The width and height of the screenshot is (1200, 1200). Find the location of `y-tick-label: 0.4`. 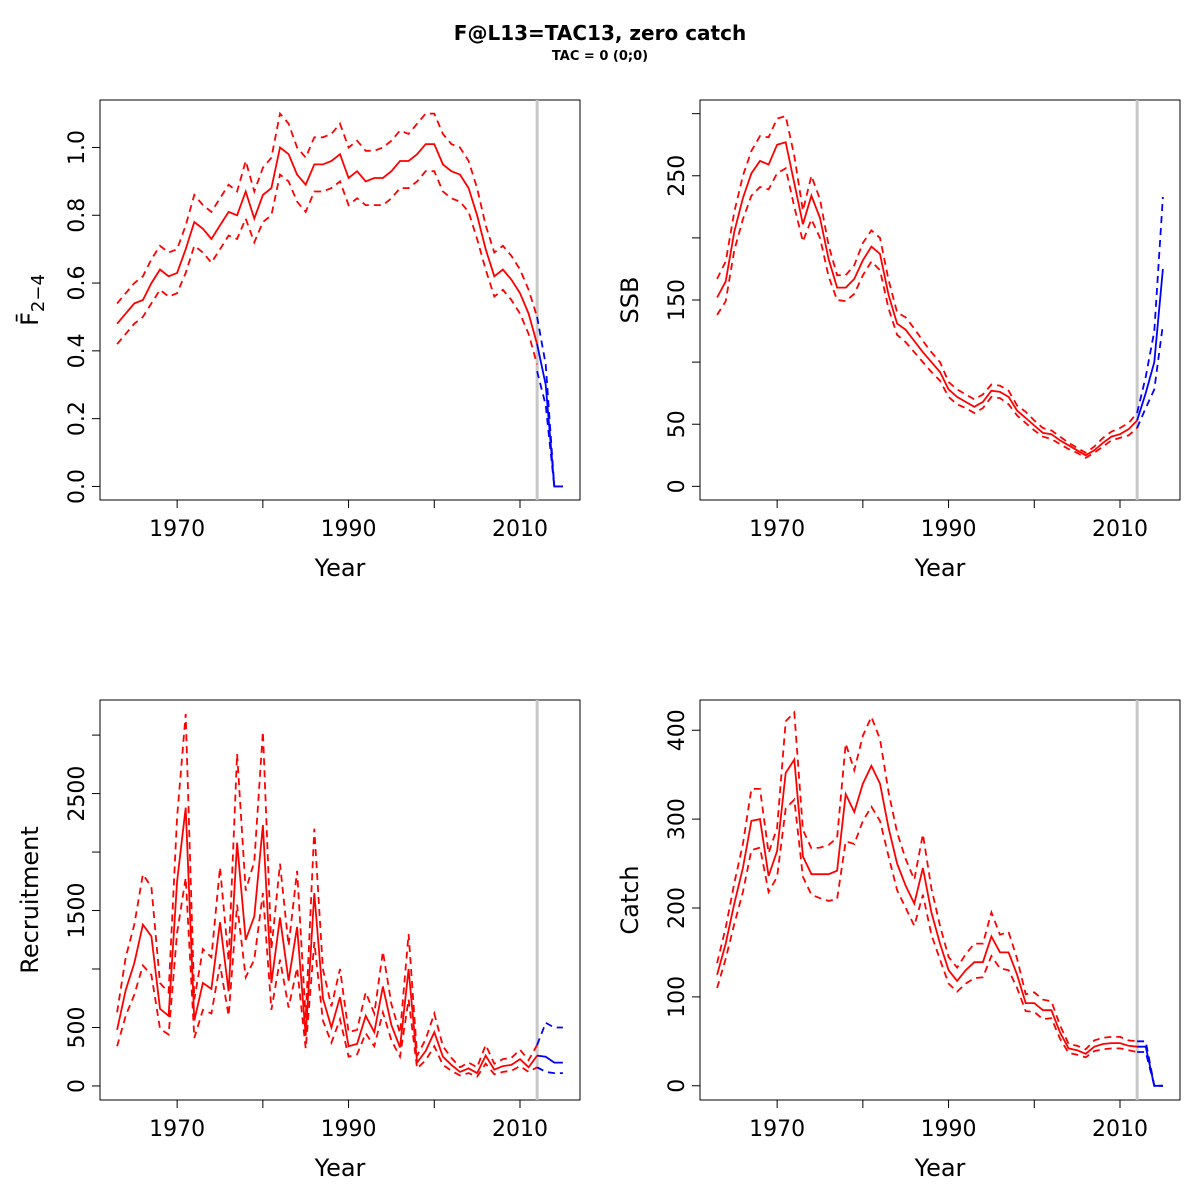

y-tick-label: 0.4 is located at coordinates (77, 350).